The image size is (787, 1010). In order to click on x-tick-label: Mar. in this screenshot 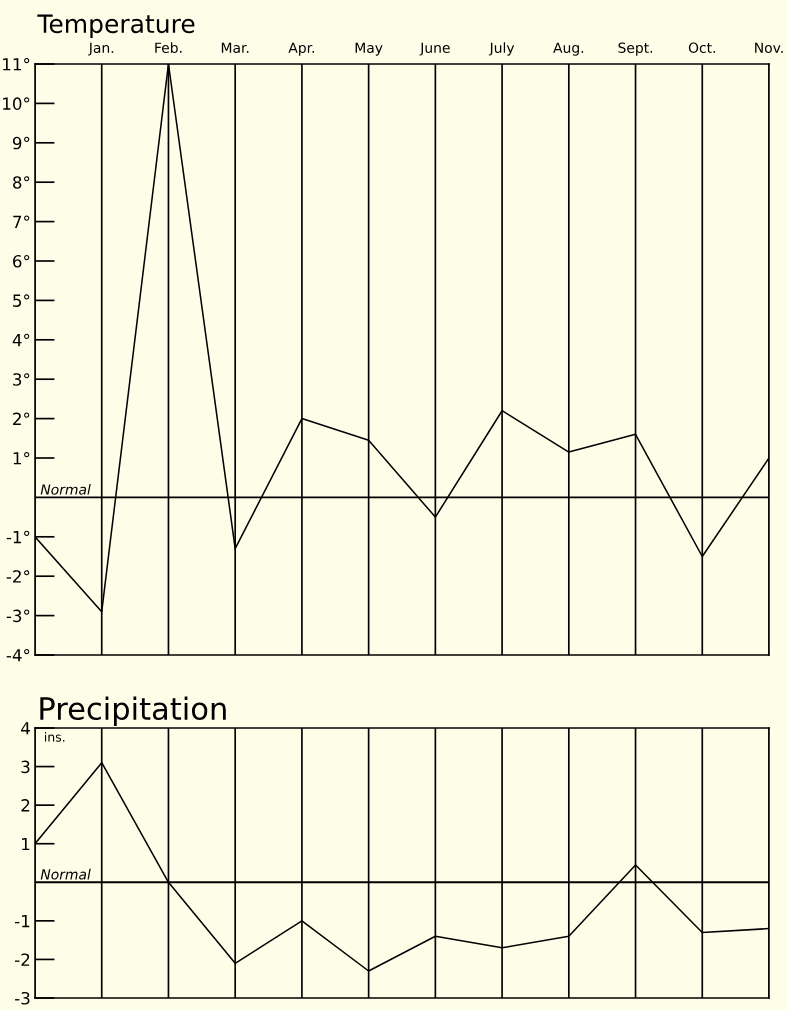, I will do `click(235, 47)`.